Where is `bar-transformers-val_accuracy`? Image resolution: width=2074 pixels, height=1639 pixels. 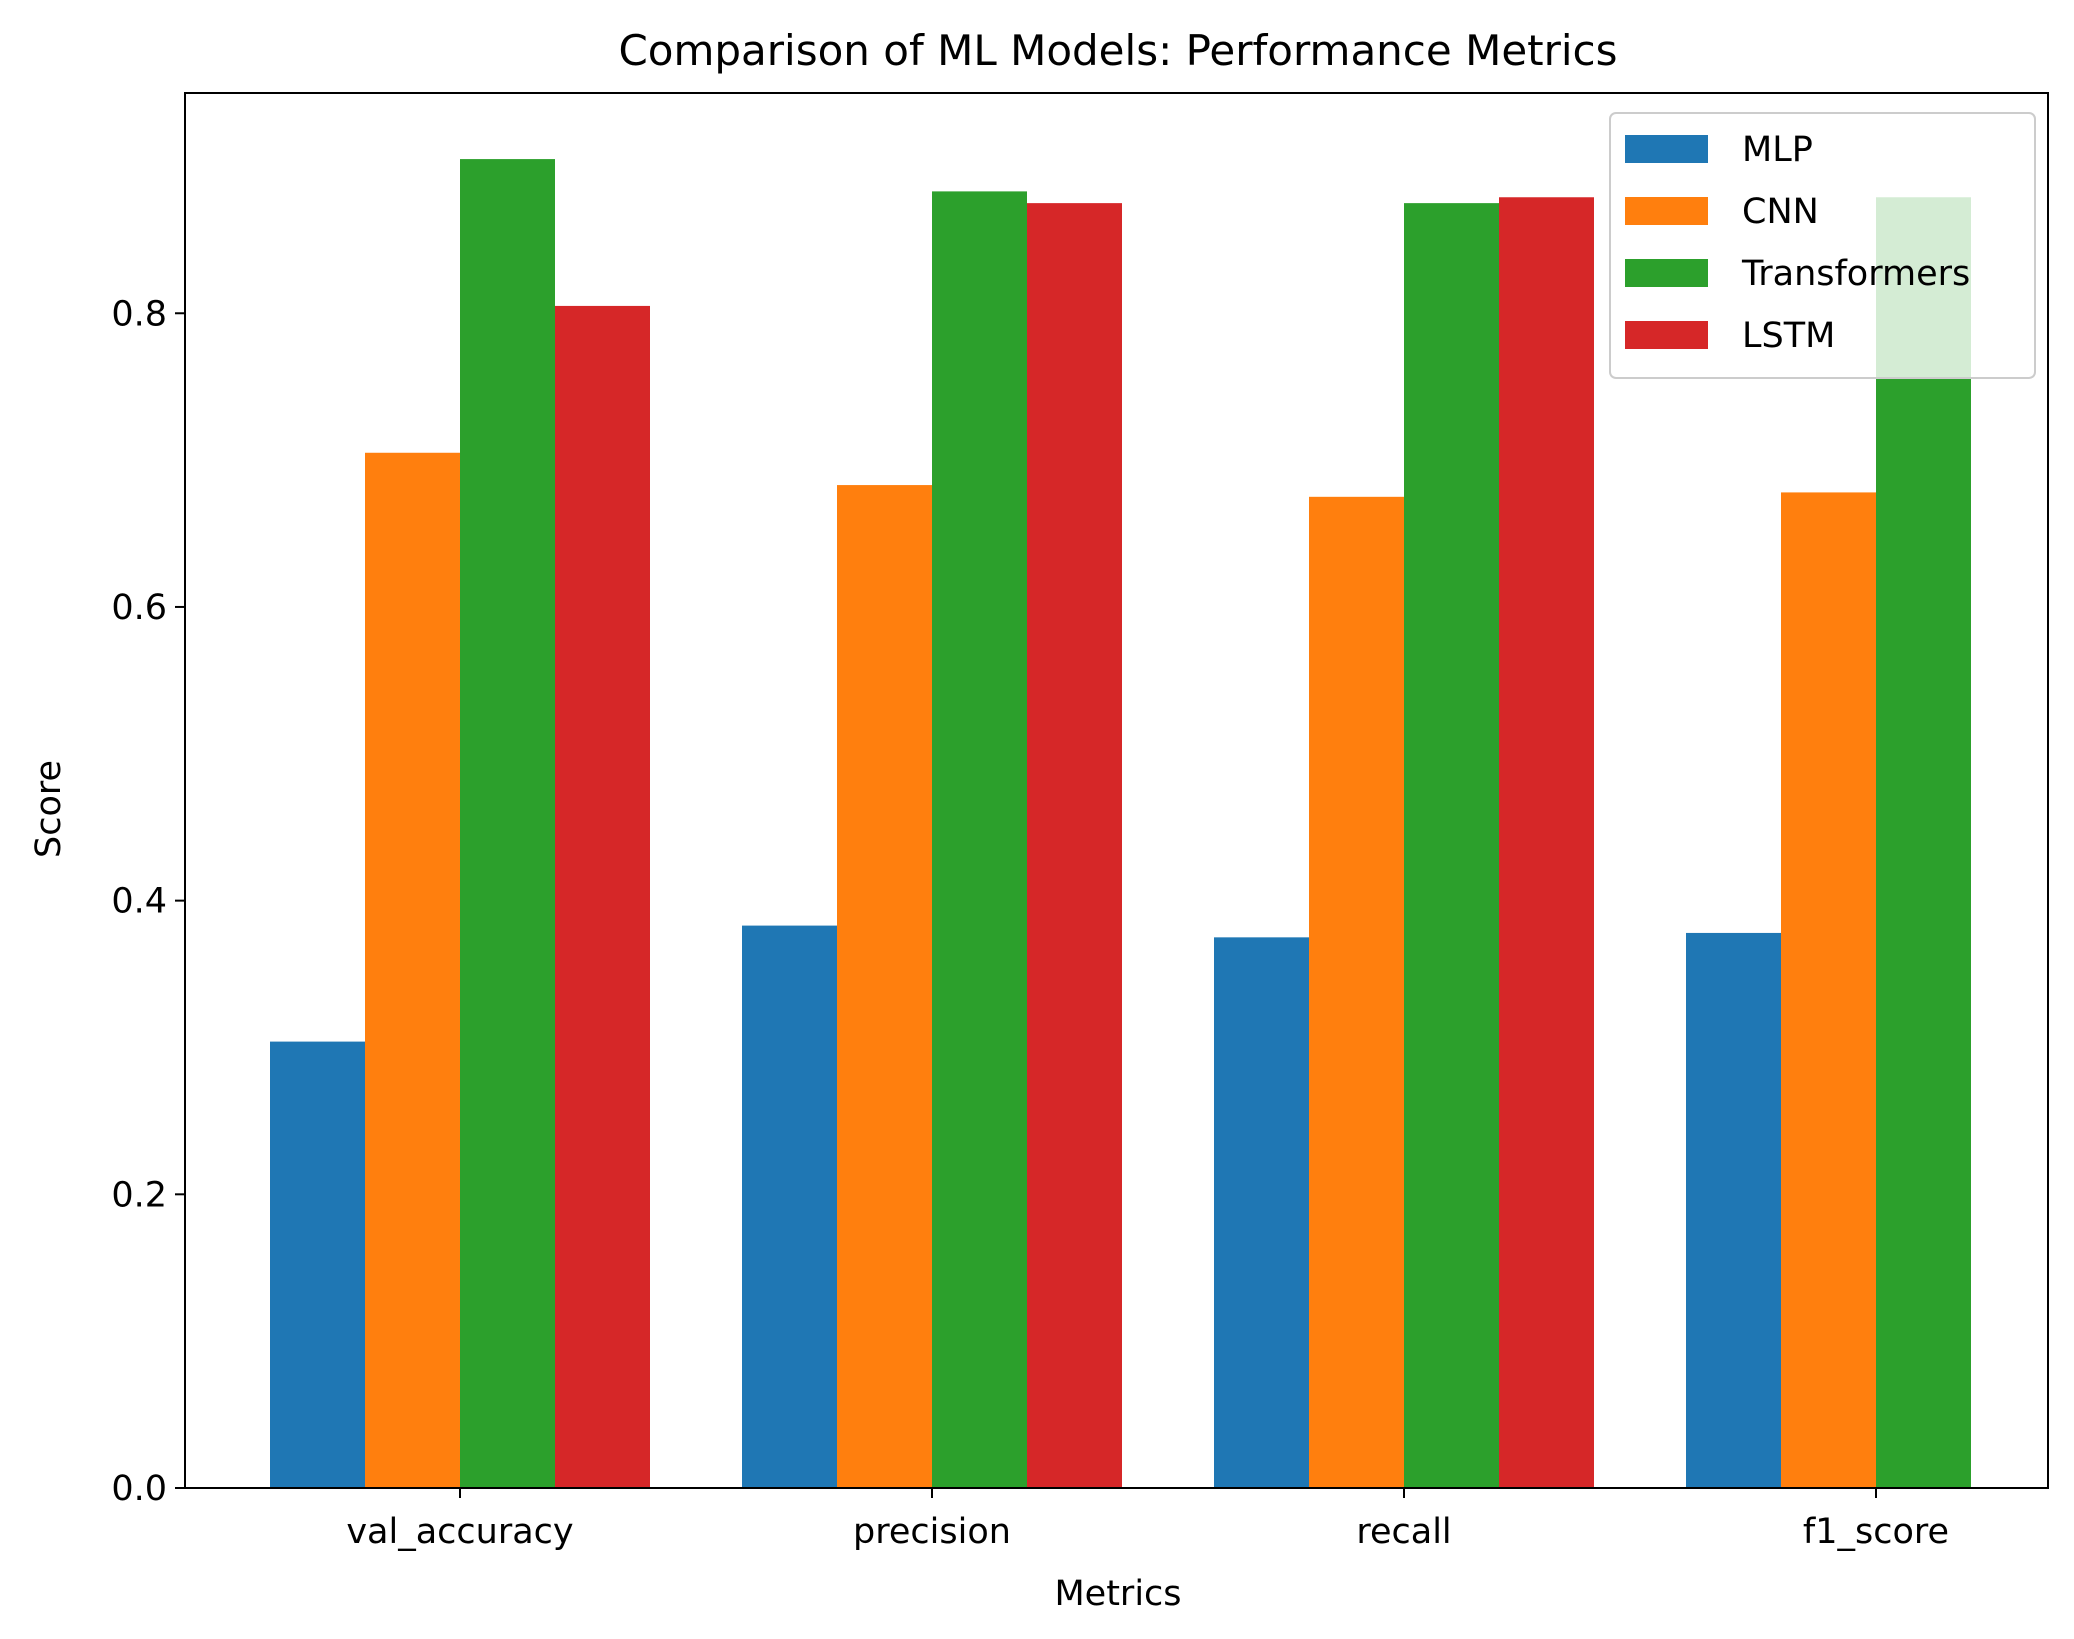
bar-transformers-val_accuracy is located at coordinates (507, 823).